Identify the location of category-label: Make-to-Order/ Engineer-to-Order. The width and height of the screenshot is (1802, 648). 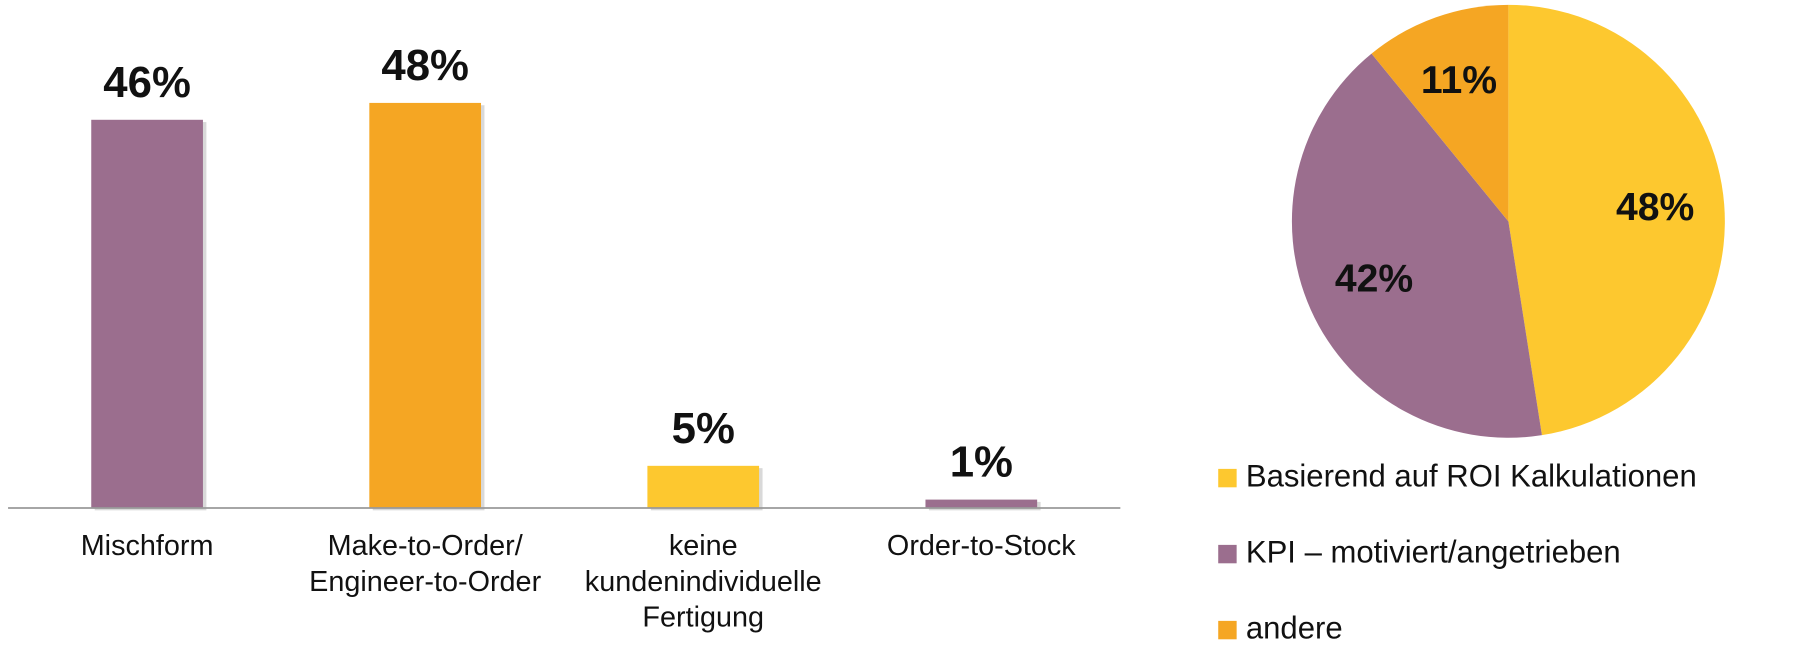
(425, 563).